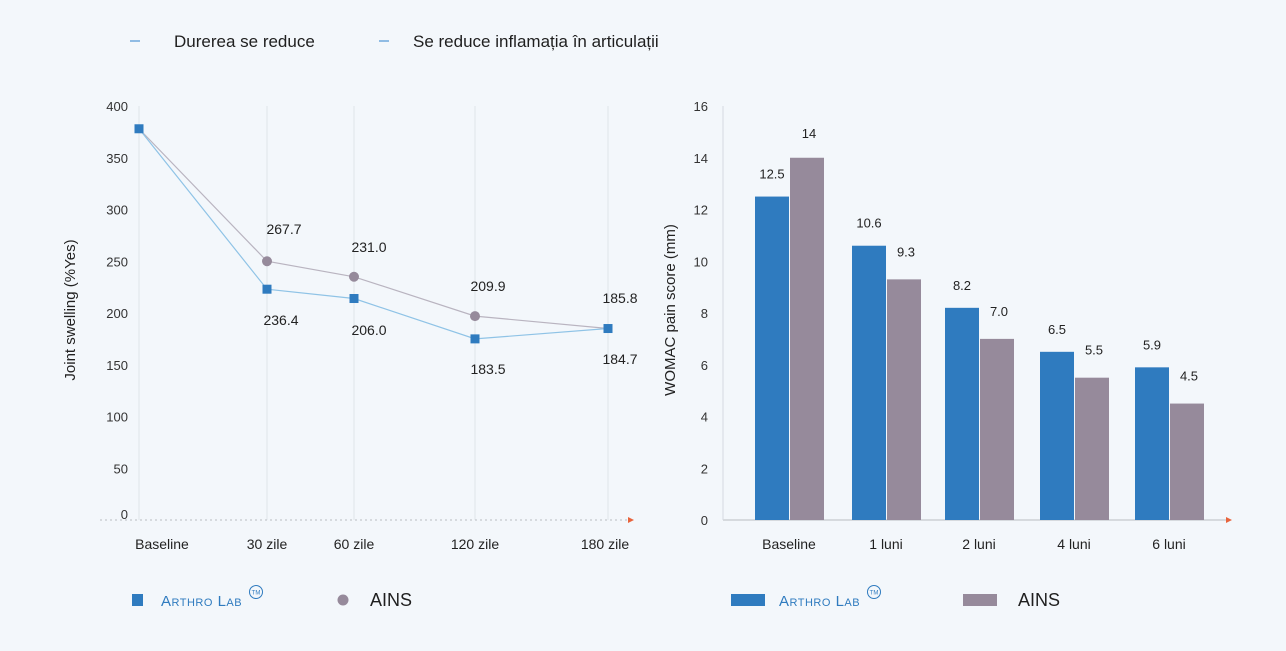 Image resolution: width=1286 pixels, height=651 pixels. I want to click on legend-ains-swatch, so click(980, 600).